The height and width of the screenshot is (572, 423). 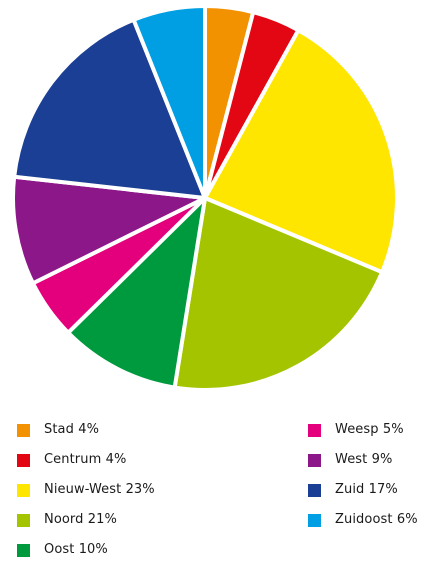 I want to click on legend-label: West 9%, so click(x=364, y=459).